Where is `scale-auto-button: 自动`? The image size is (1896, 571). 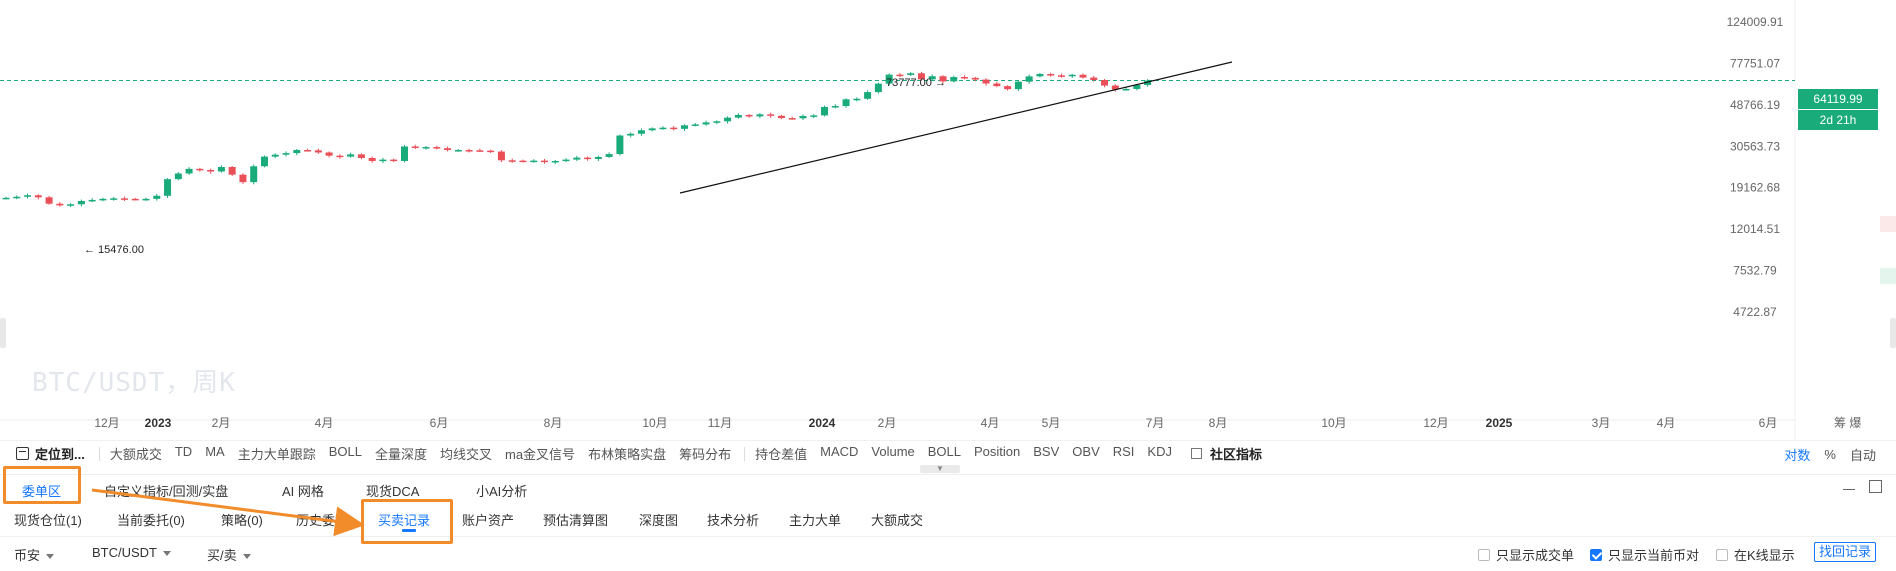
scale-auto-button: 自动 is located at coordinates (1862, 455).